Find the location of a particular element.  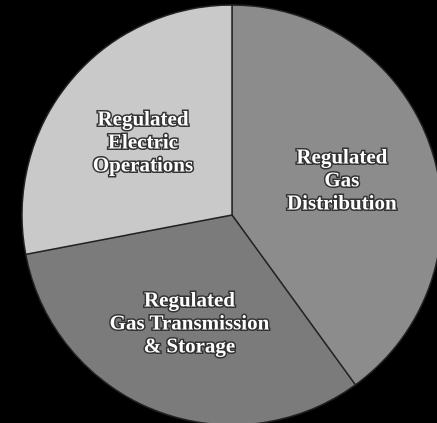

slice-label: Regulated Electric Operations is located at coordinates (143, 141).